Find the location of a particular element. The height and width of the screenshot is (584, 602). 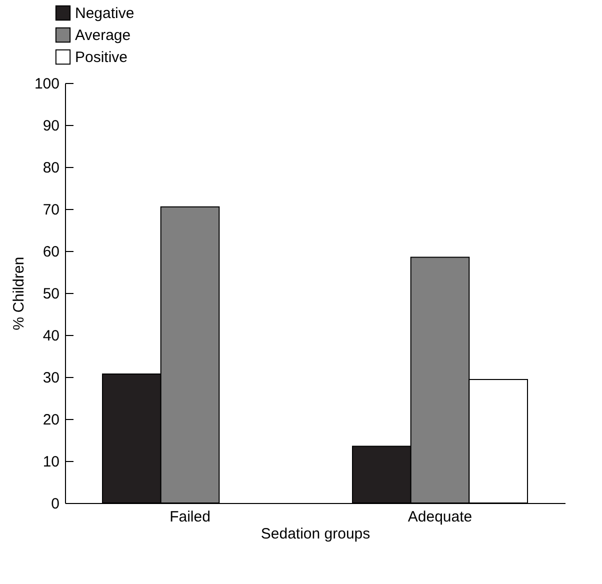

y-tick-label: 40 is located at coordinates (51, 336).